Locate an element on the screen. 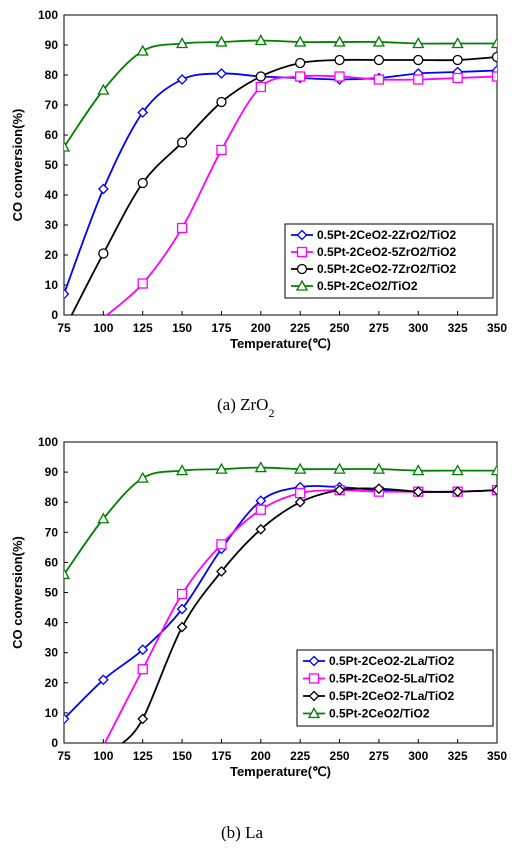  x-tick-label: 125 is located at coordinates (143, 328).